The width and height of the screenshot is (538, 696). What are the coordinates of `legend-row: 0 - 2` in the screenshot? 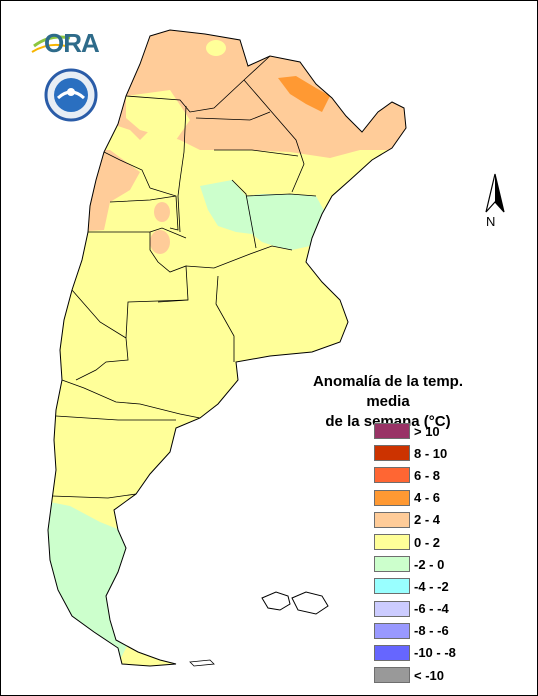 It's located at (415, 542).